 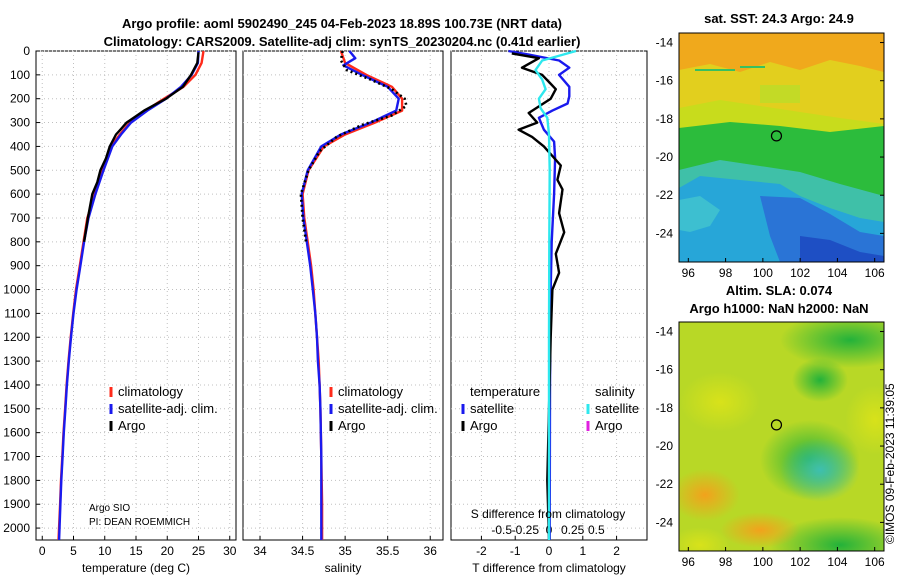 What do you see at coordinates (763, 562) in the screenshot?
I see `lon-tick-label: 100` at bounding box center [763, 562].